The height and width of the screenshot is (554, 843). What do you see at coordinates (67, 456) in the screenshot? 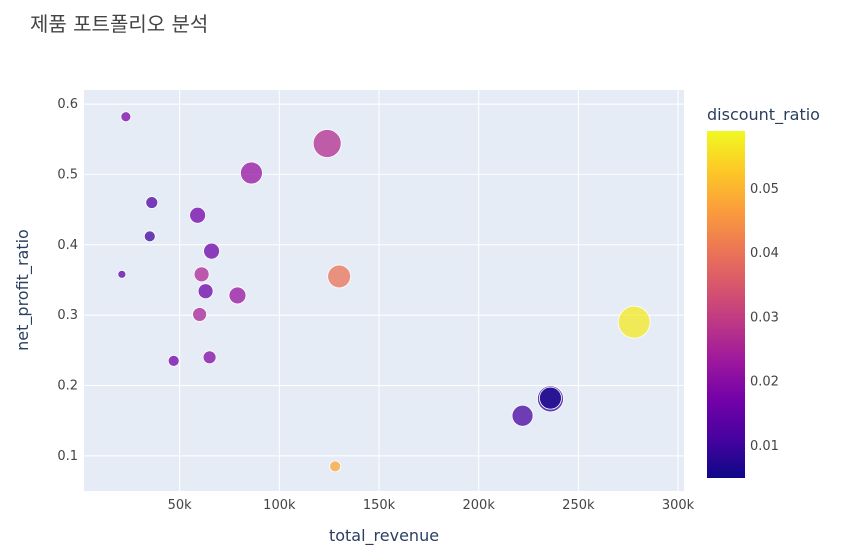
I see `y-tick-label: 0.1` at bounding box center [67, 456].